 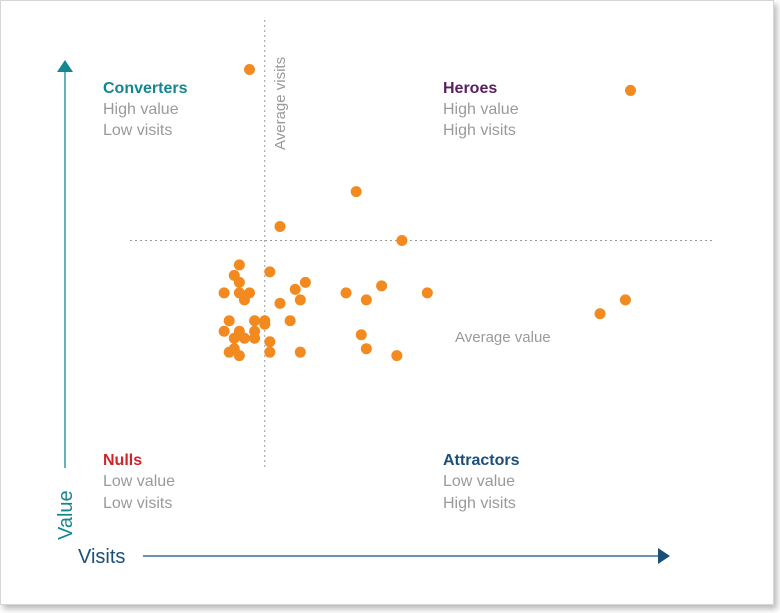 I want to click on average-value-label: Average value, so click(x=503, y=337).